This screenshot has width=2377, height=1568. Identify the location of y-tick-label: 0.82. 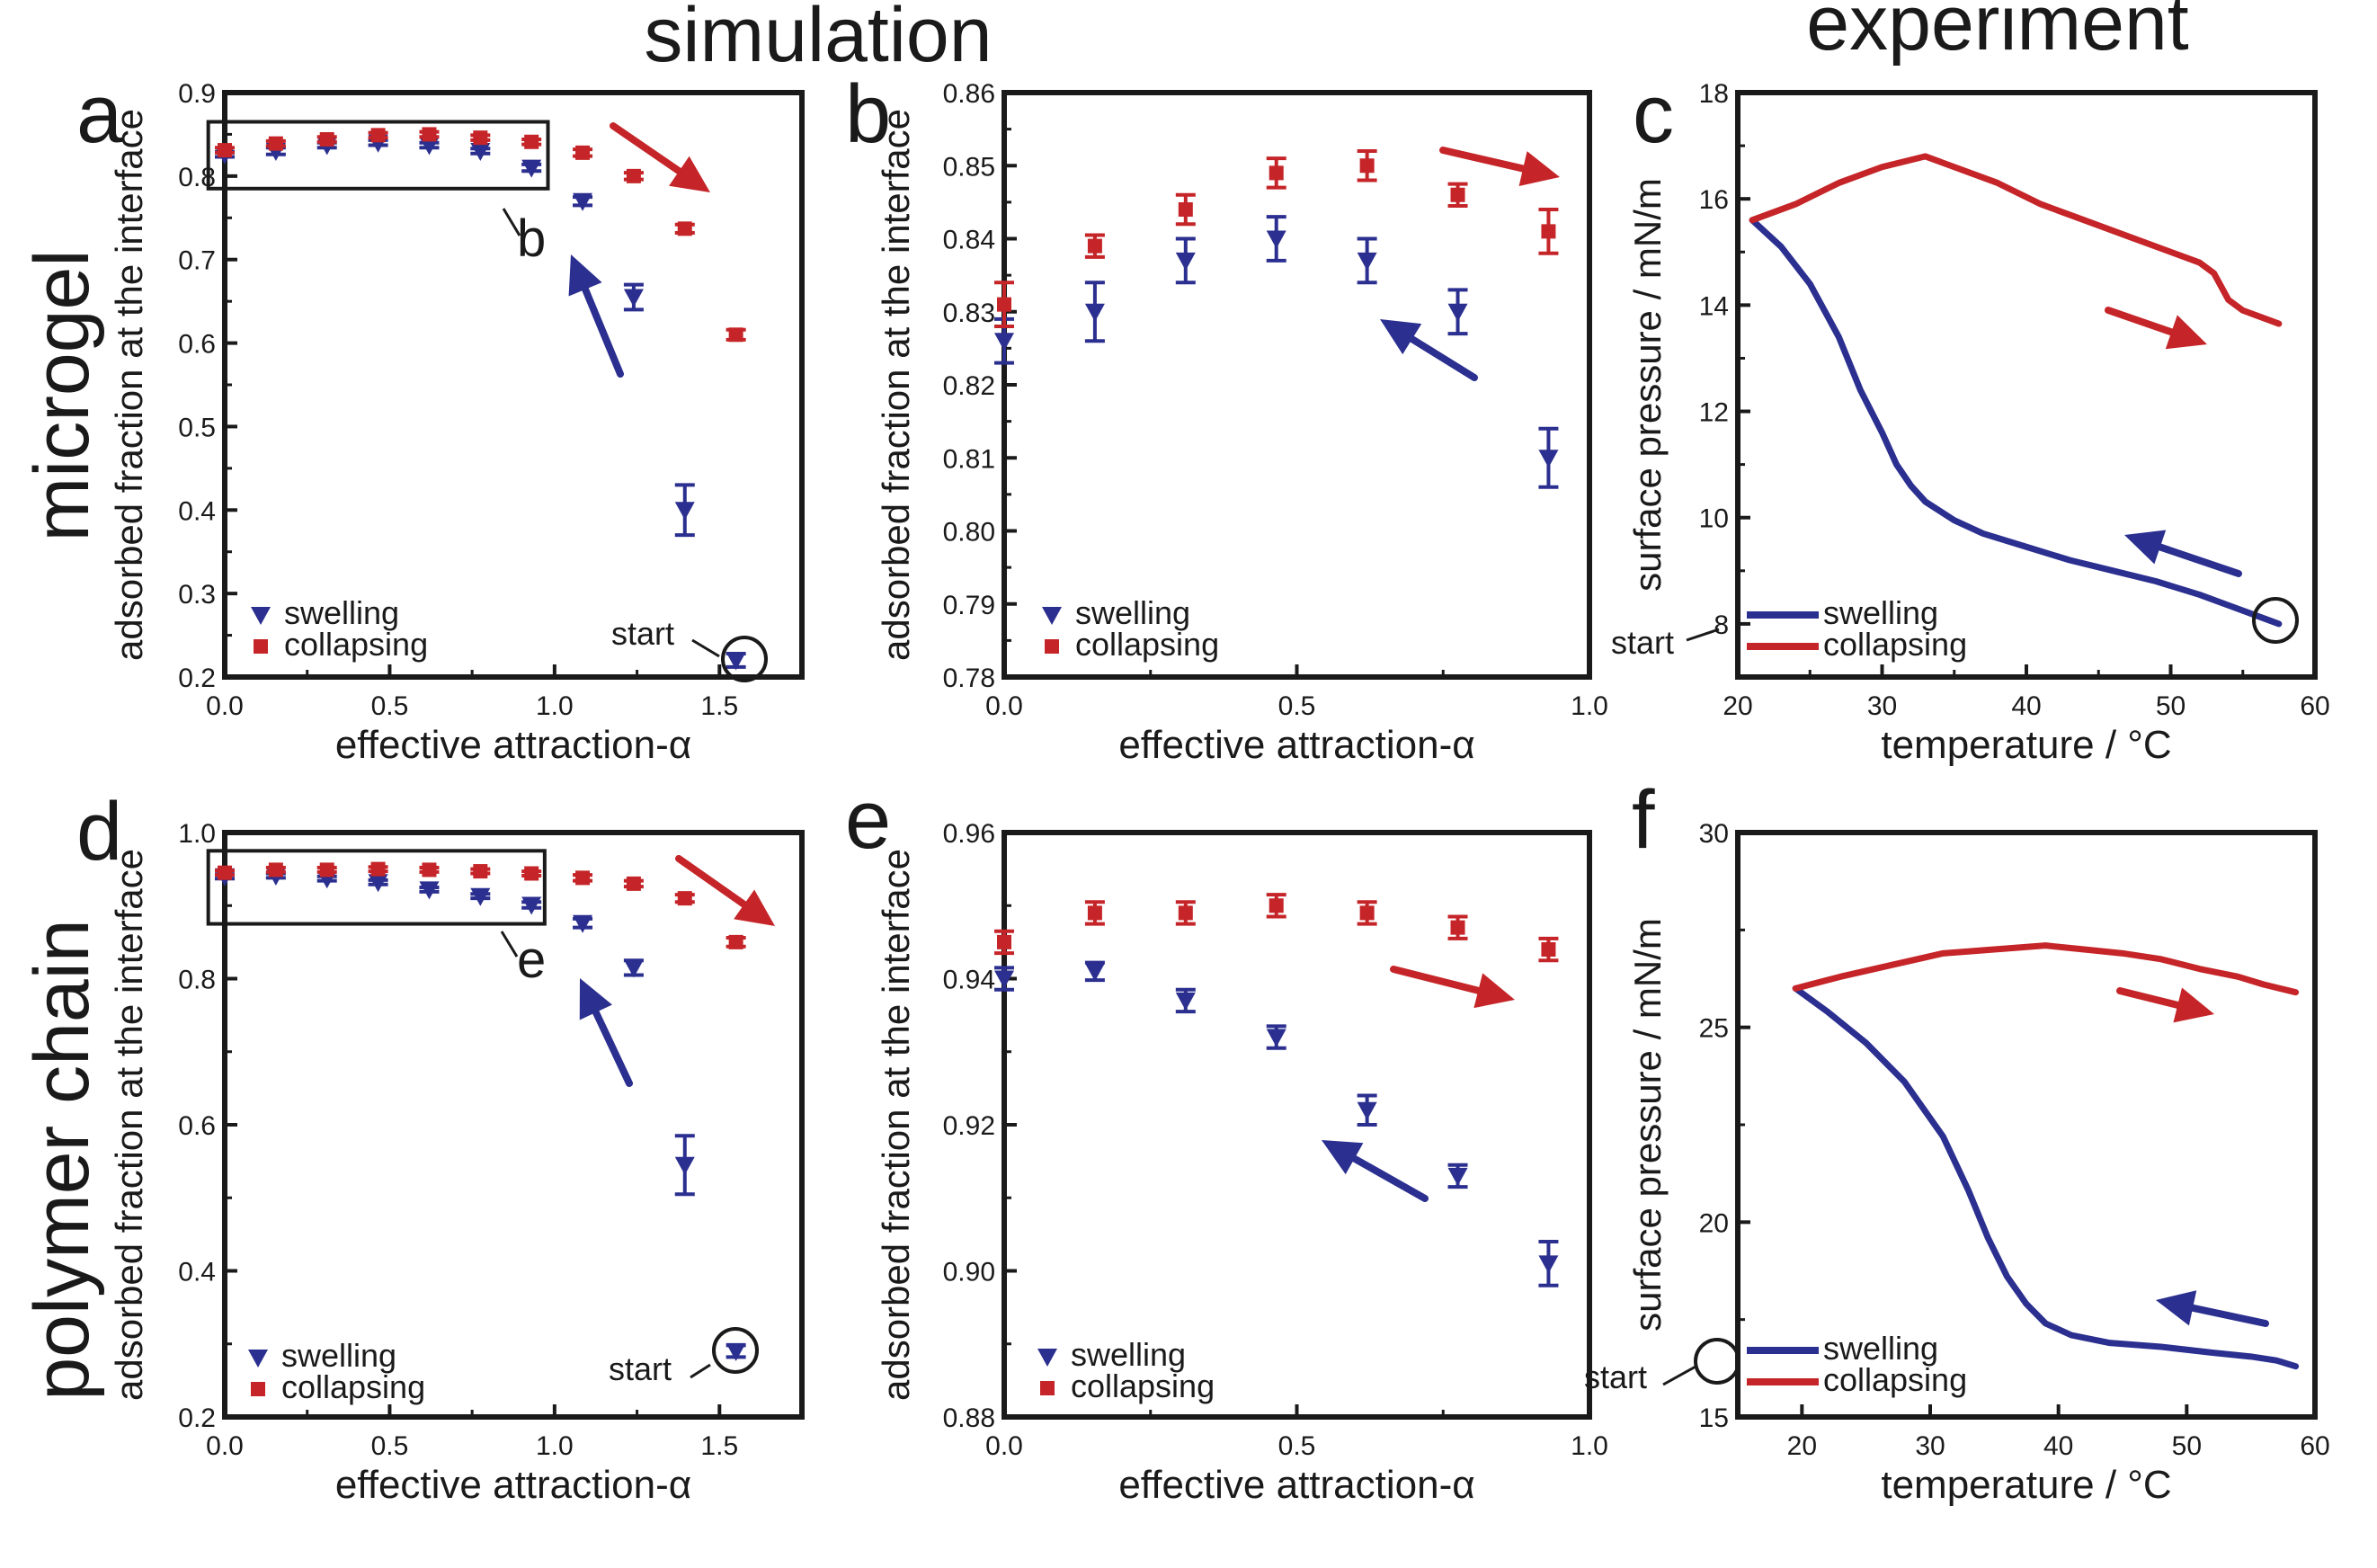
(969, 386).